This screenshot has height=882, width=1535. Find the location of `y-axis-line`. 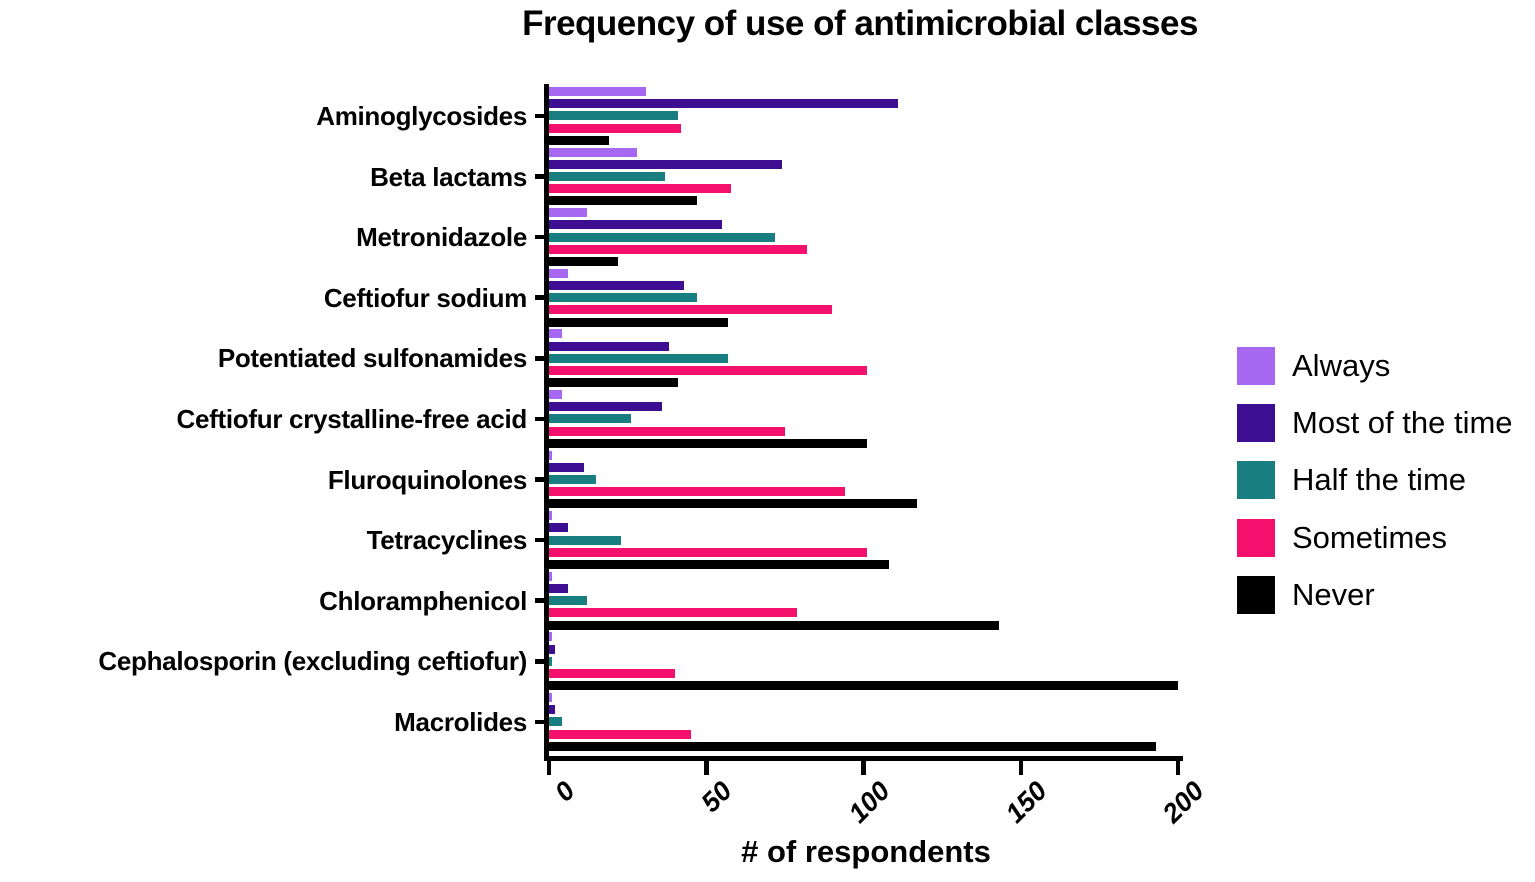

y-axis-line is located at coordinates (546, 422).